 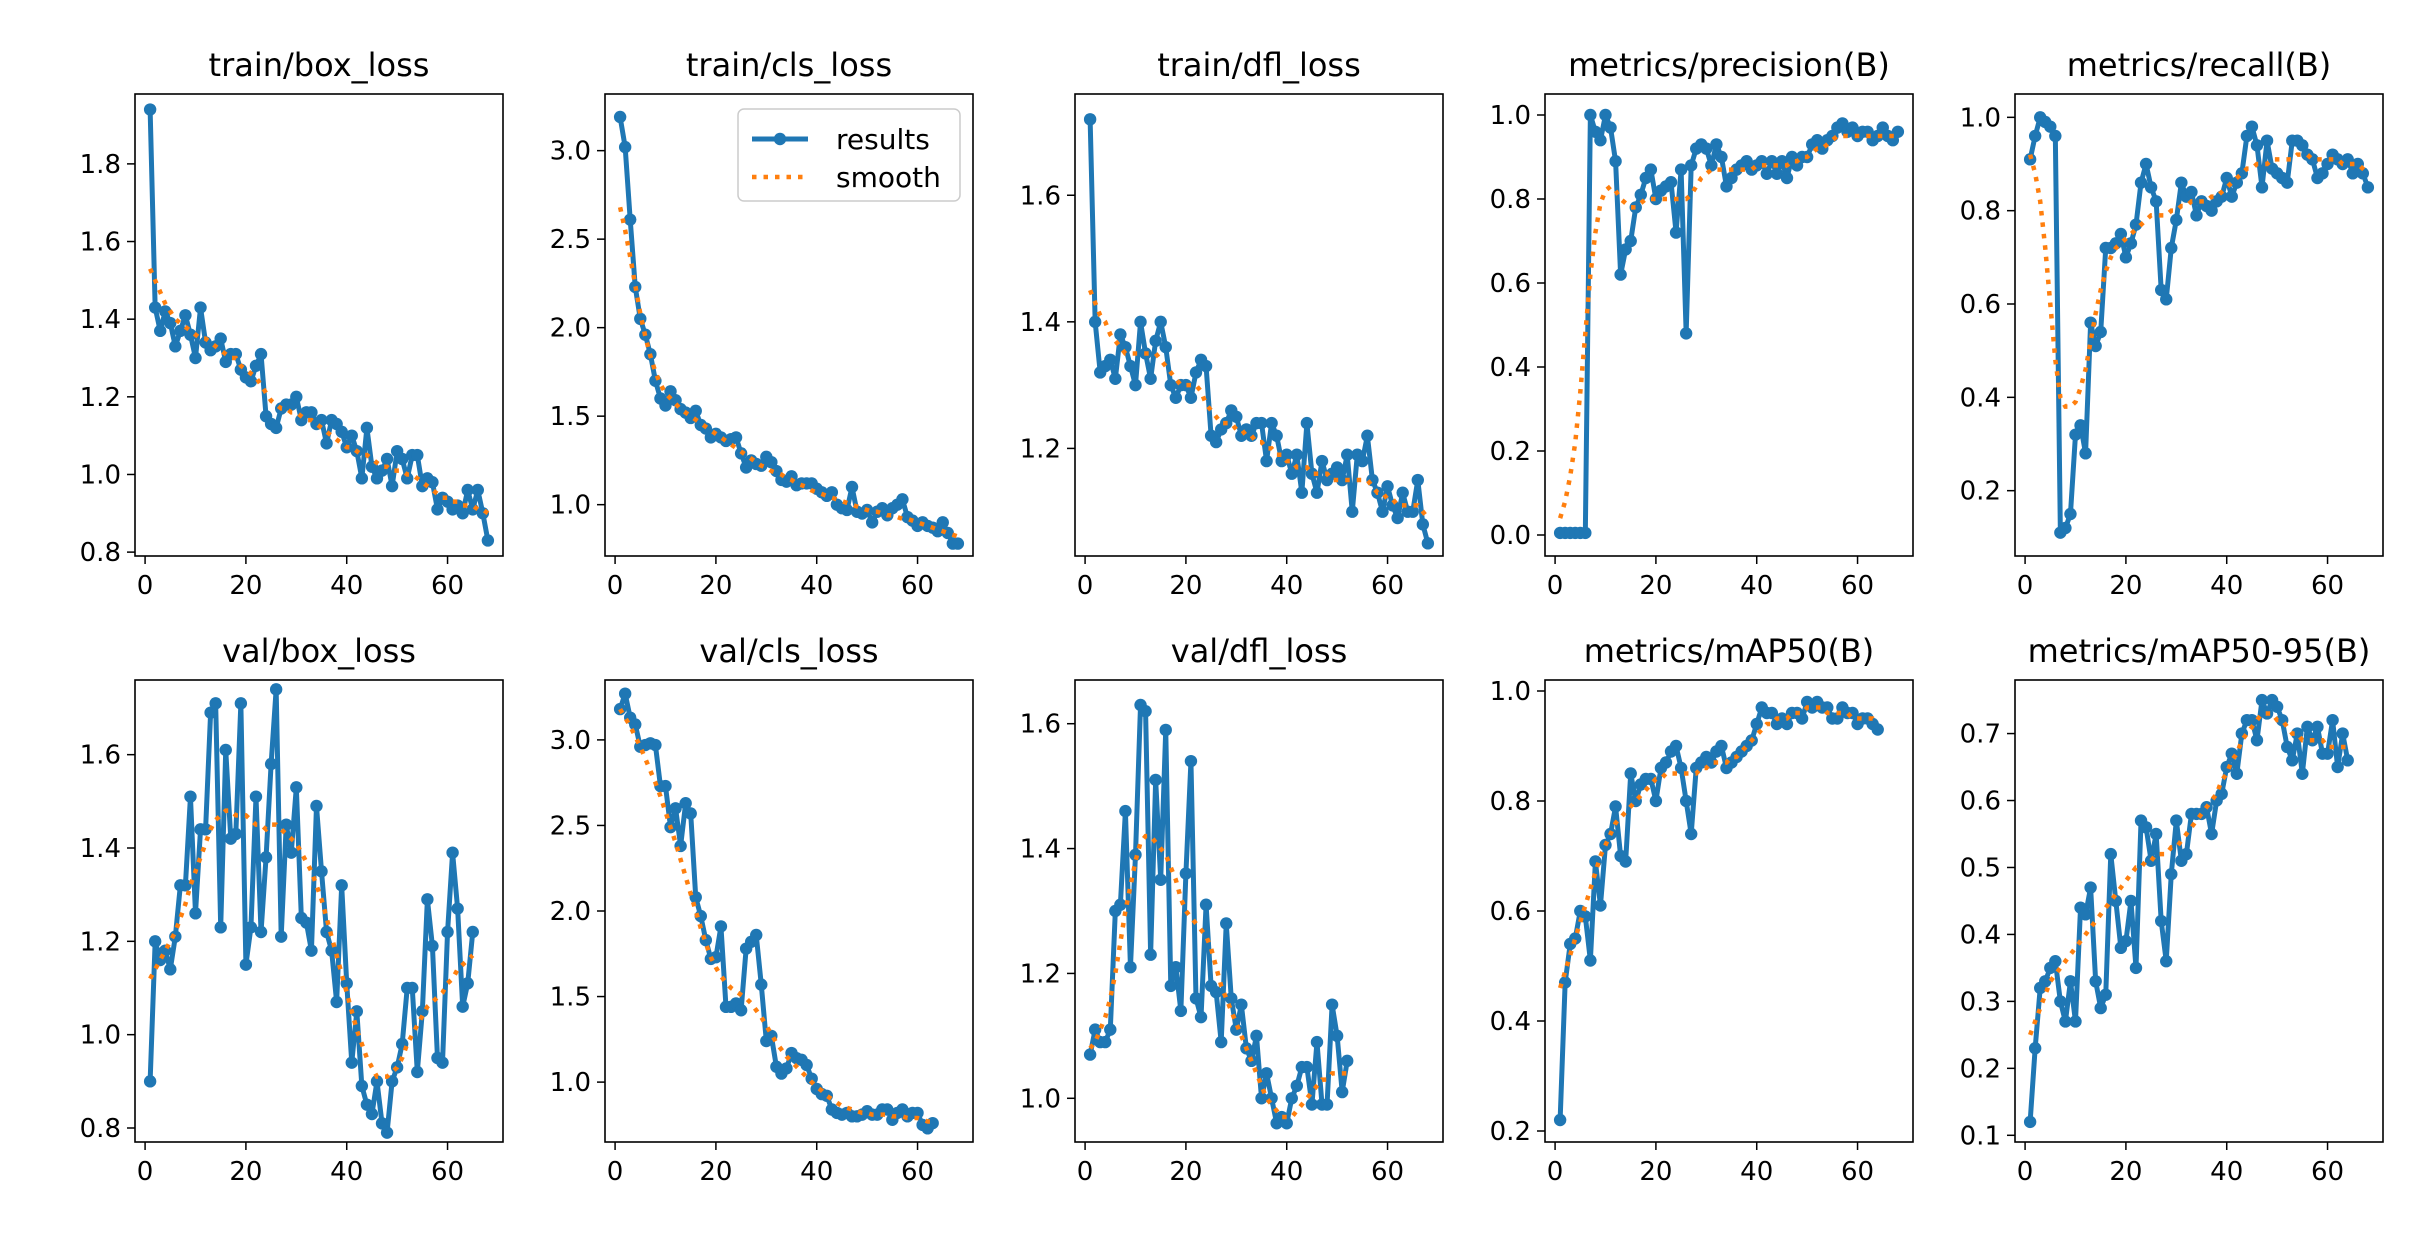 What do you see at coordinates (1980, 1136) in the screenshot?
I see `y-tick-label: 0.1` at bounding box center [1980, 1136].